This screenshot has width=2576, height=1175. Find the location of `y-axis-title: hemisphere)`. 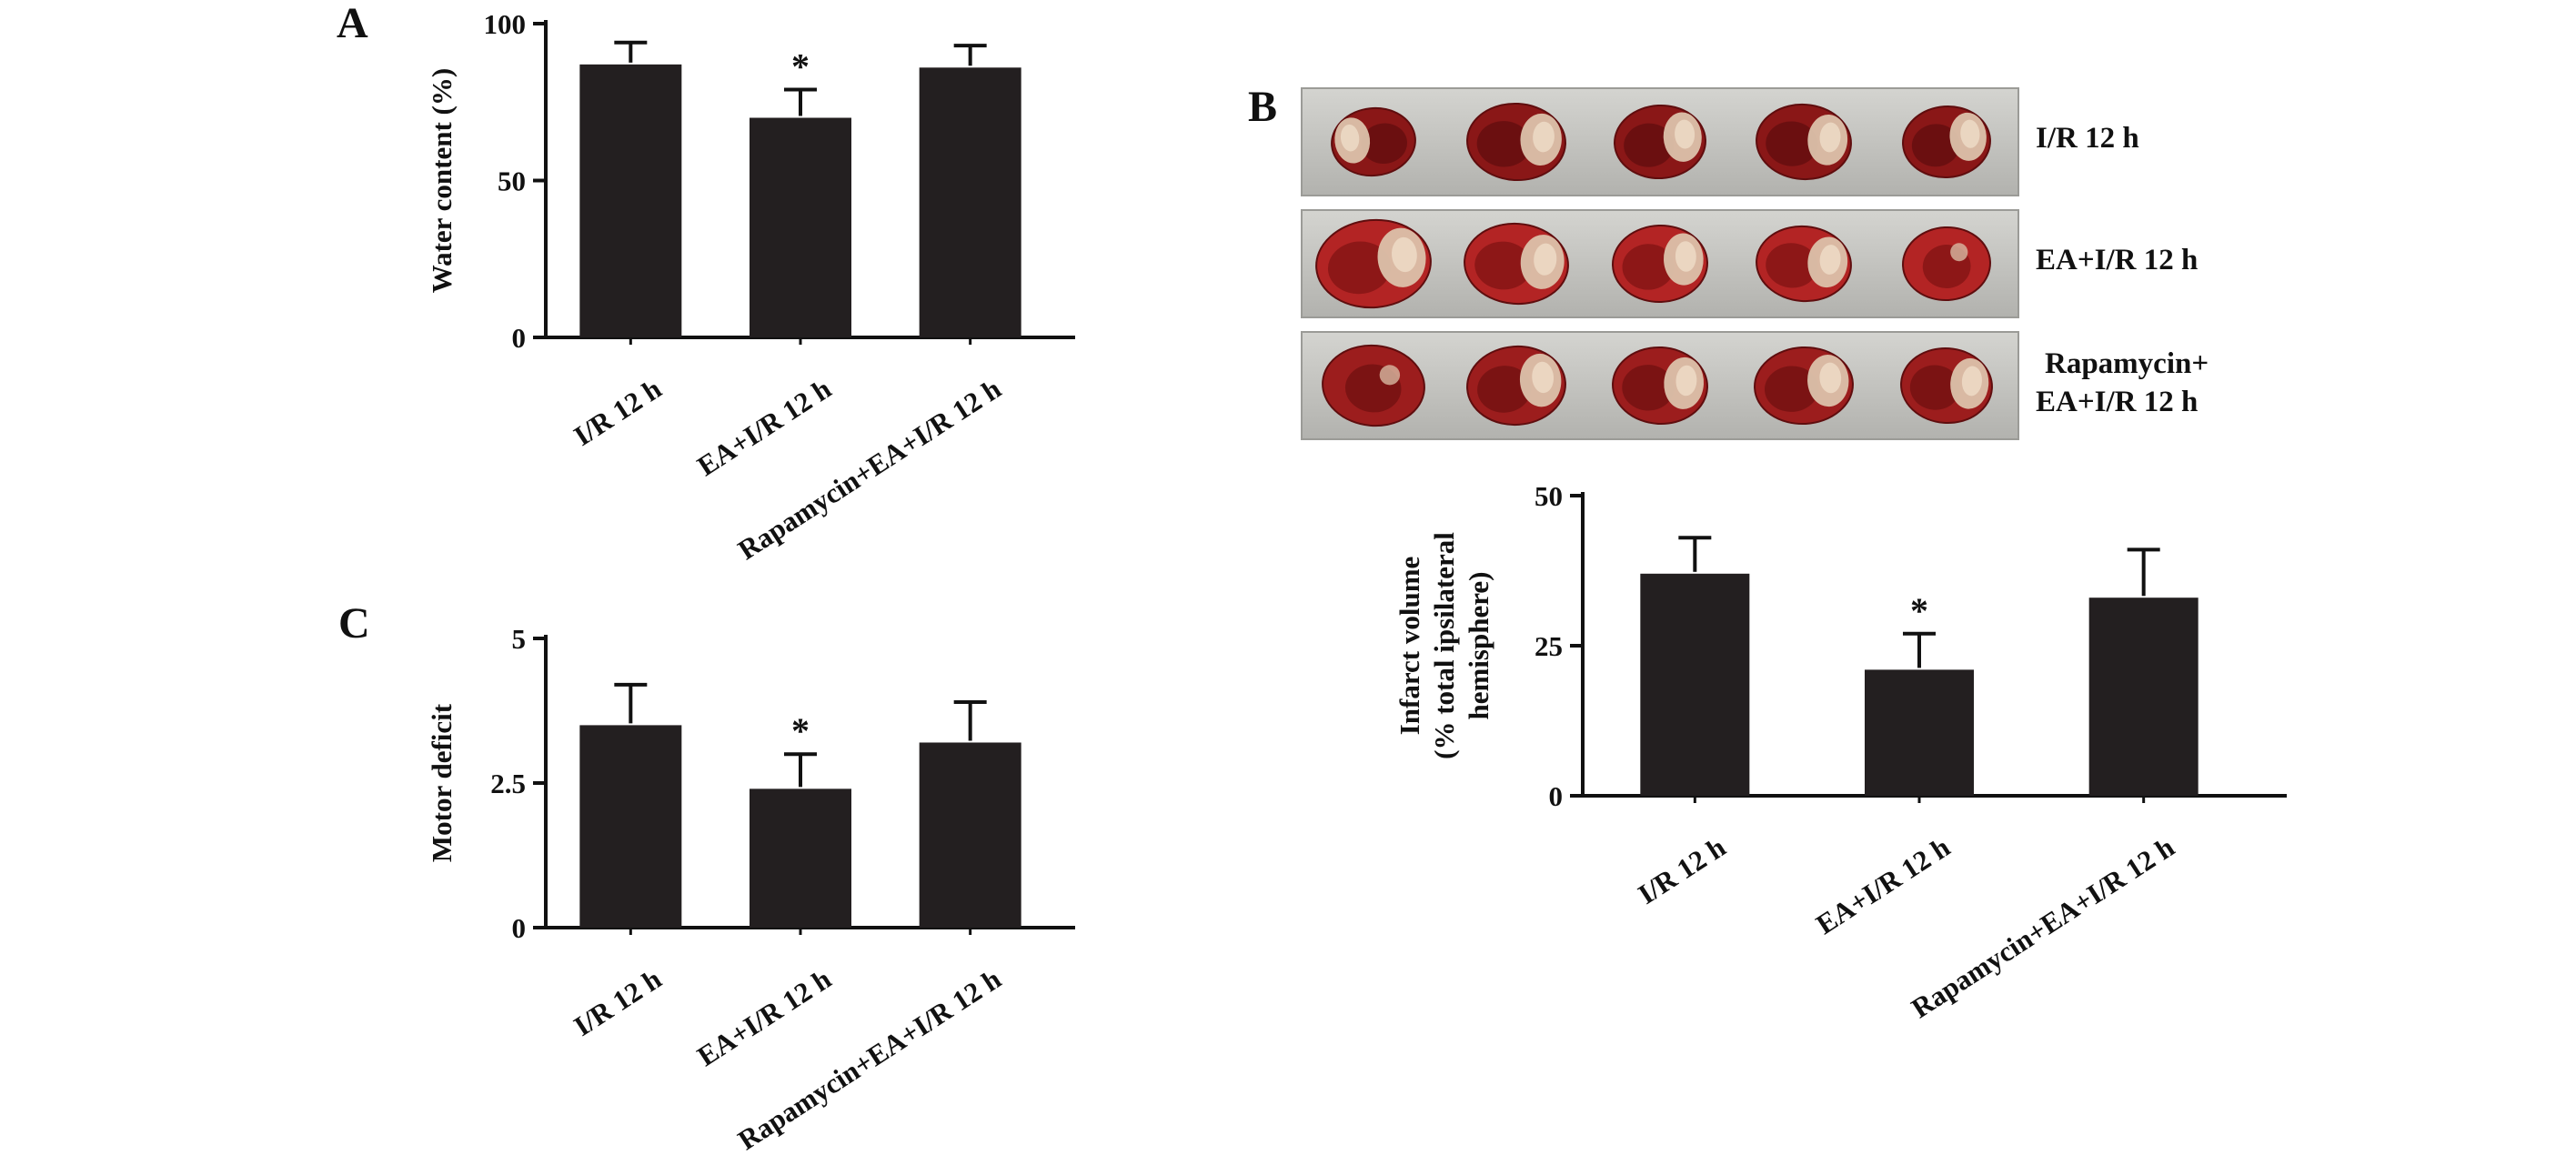

y-axis-title: hemisphere) is located at coordinates (1478, 645).